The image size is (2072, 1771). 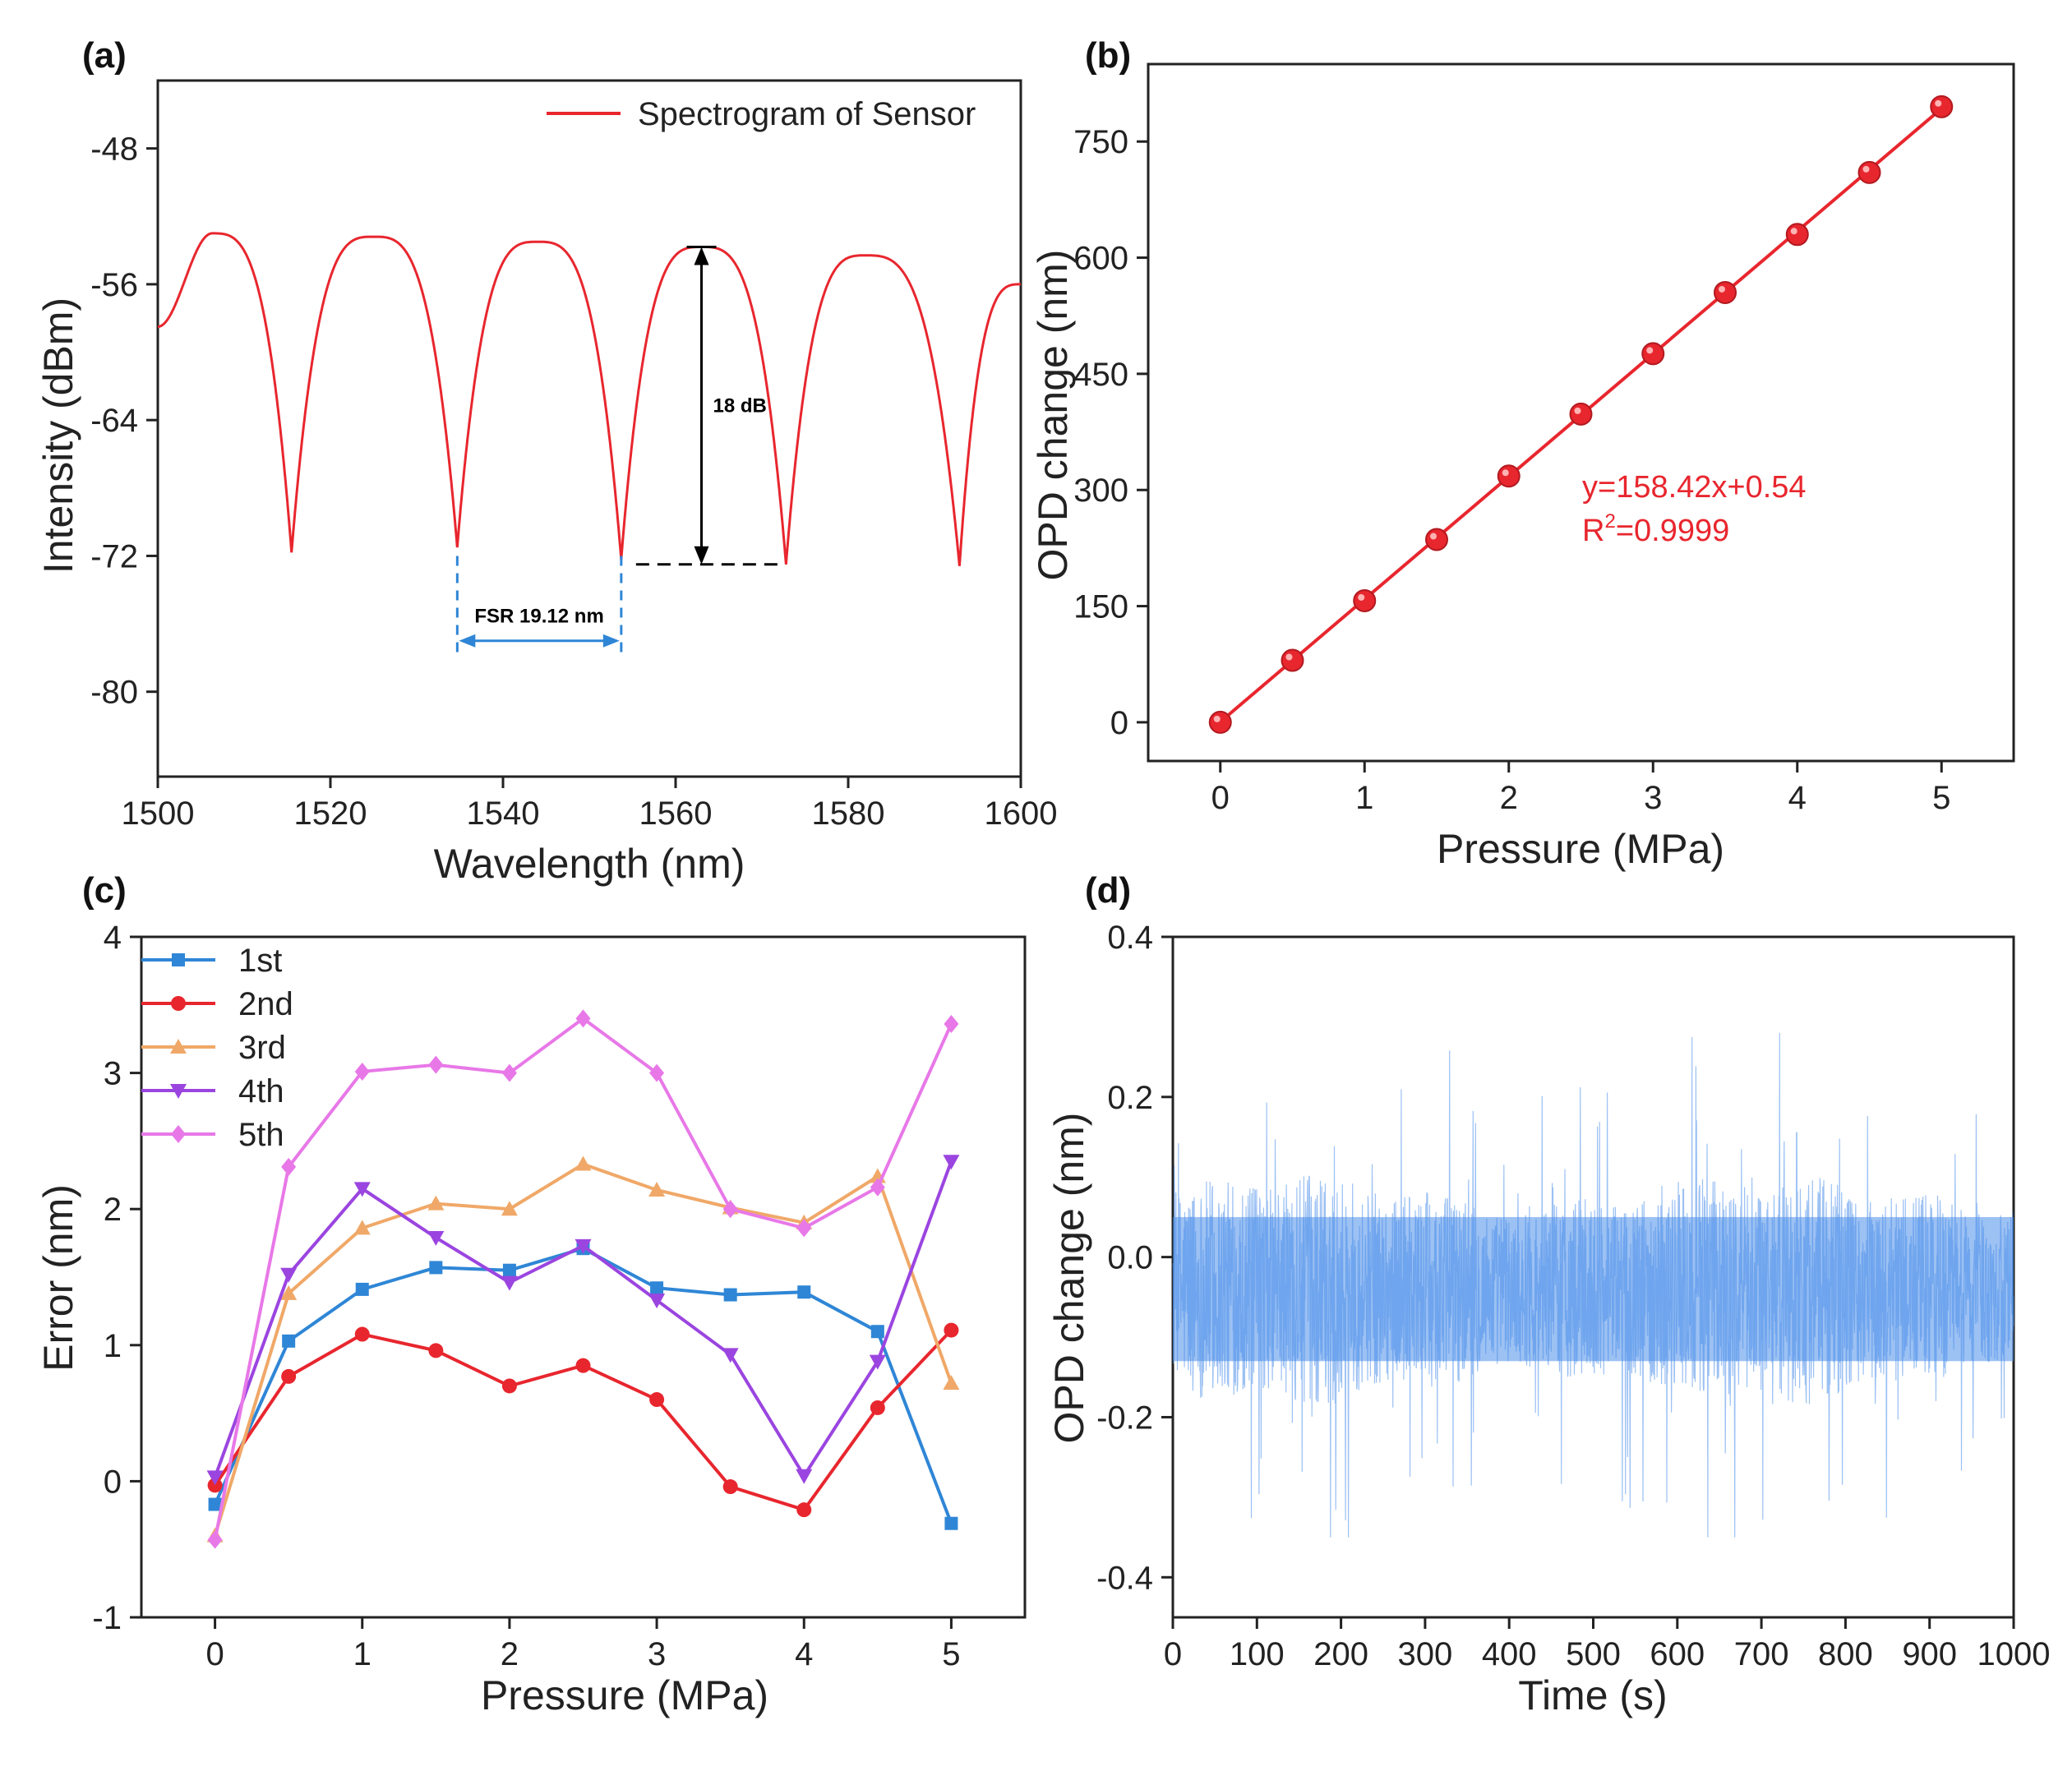 I want to click on y-tick-label: -0.4, so click(x=1124, y=1578).